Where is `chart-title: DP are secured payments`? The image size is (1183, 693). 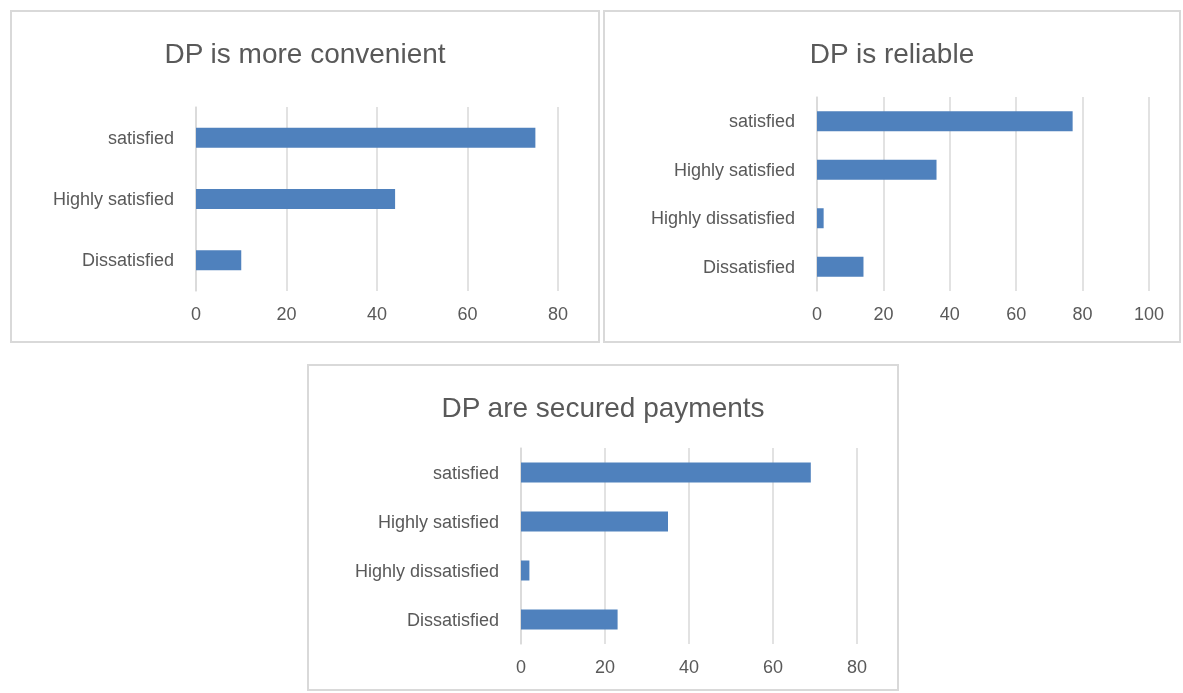
chart-title: DP are secured payments is located at coordinates (603, 407).